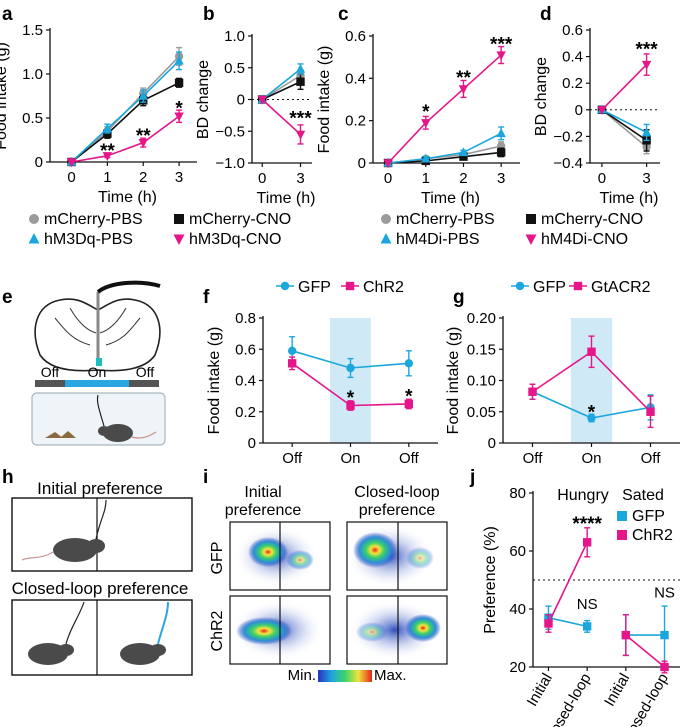  I want to click on legend-label: hM4Di-PBS, so click(438, 239).